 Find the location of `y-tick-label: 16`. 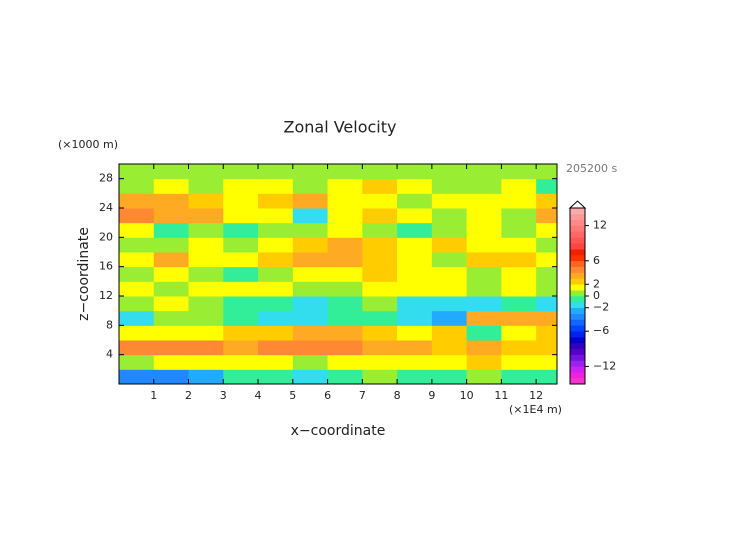

y-tick-label: 16 is located at coordinates (106, 266).